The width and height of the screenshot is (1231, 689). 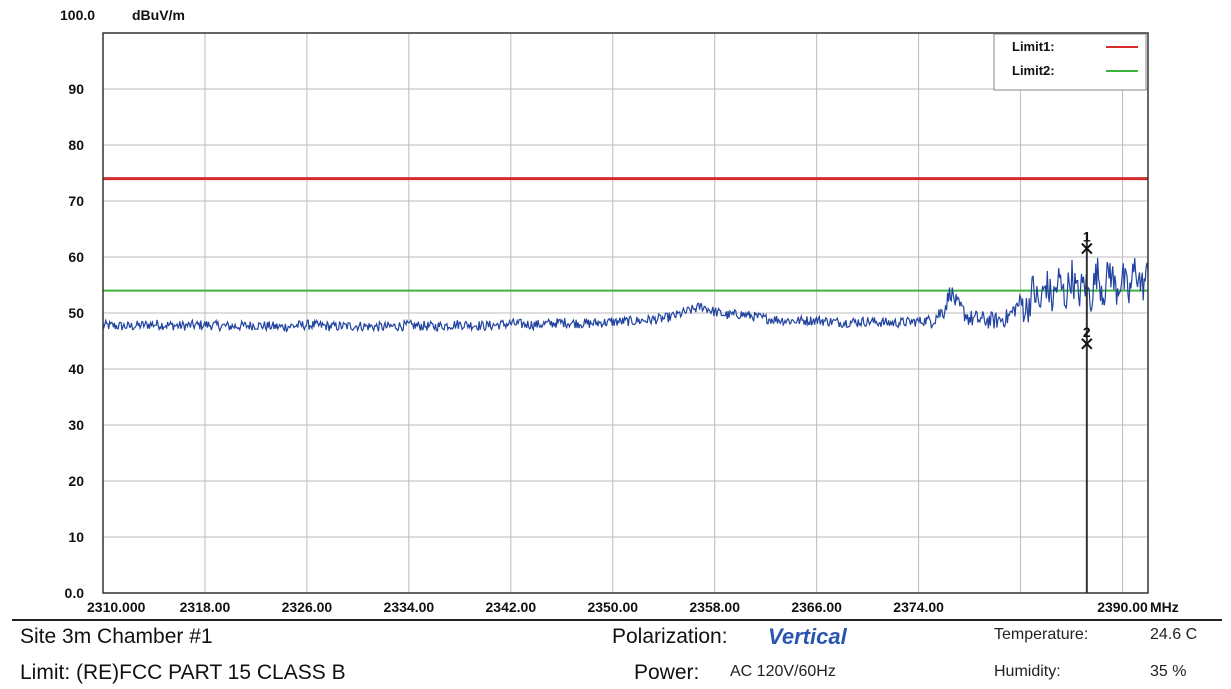 I want to click on y-tick-label: 50, so click(x=76, y=313).